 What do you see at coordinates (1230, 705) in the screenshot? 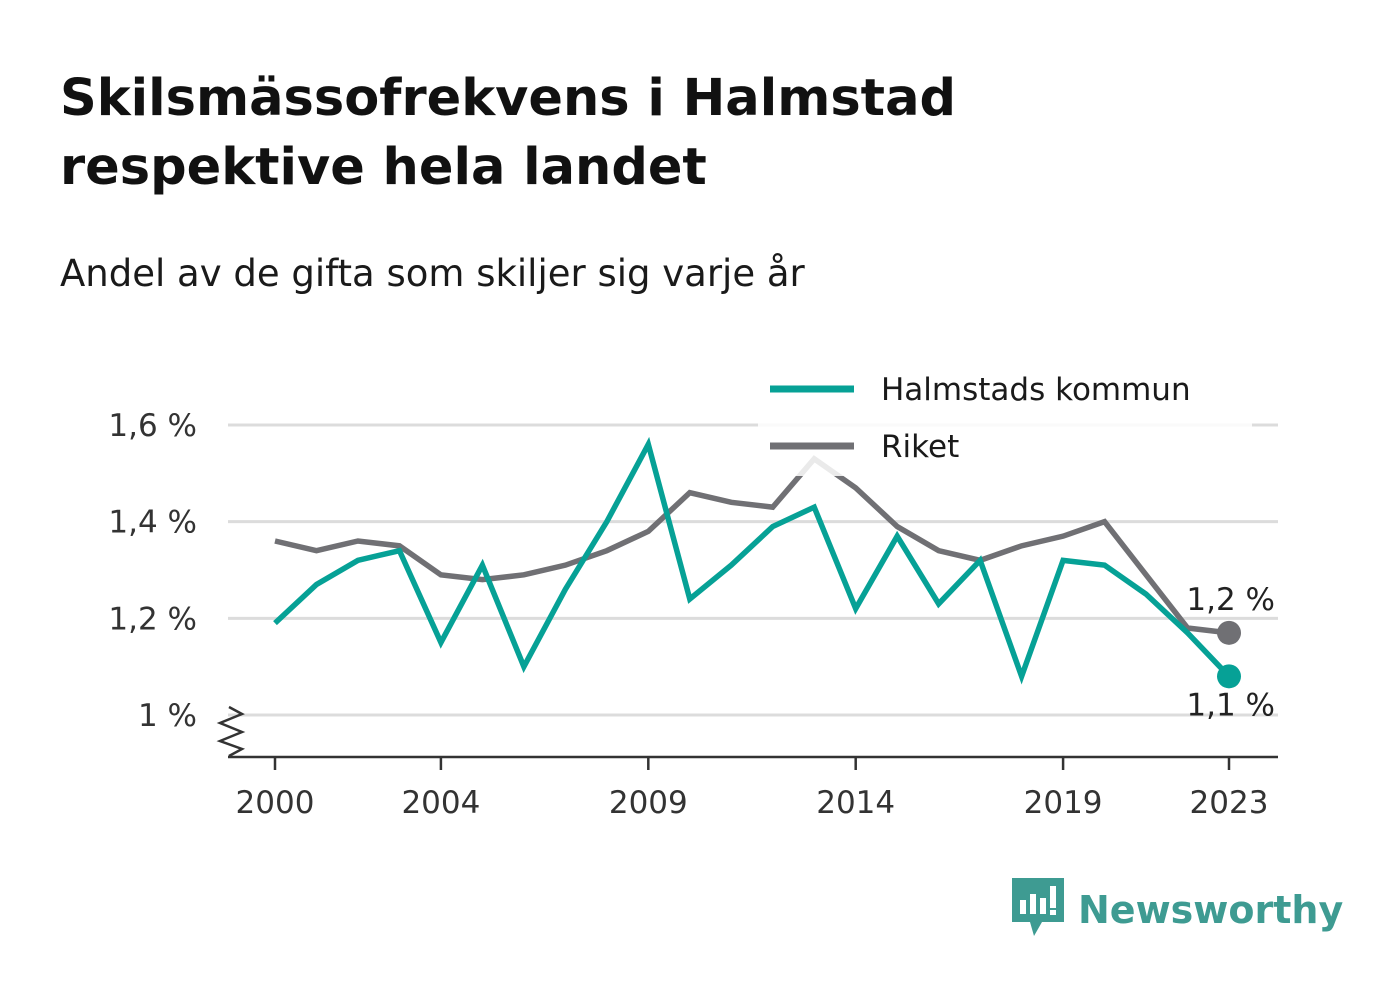
I see `end-label-halmstad: 1,1 %` at bounding box center [1230, 705].